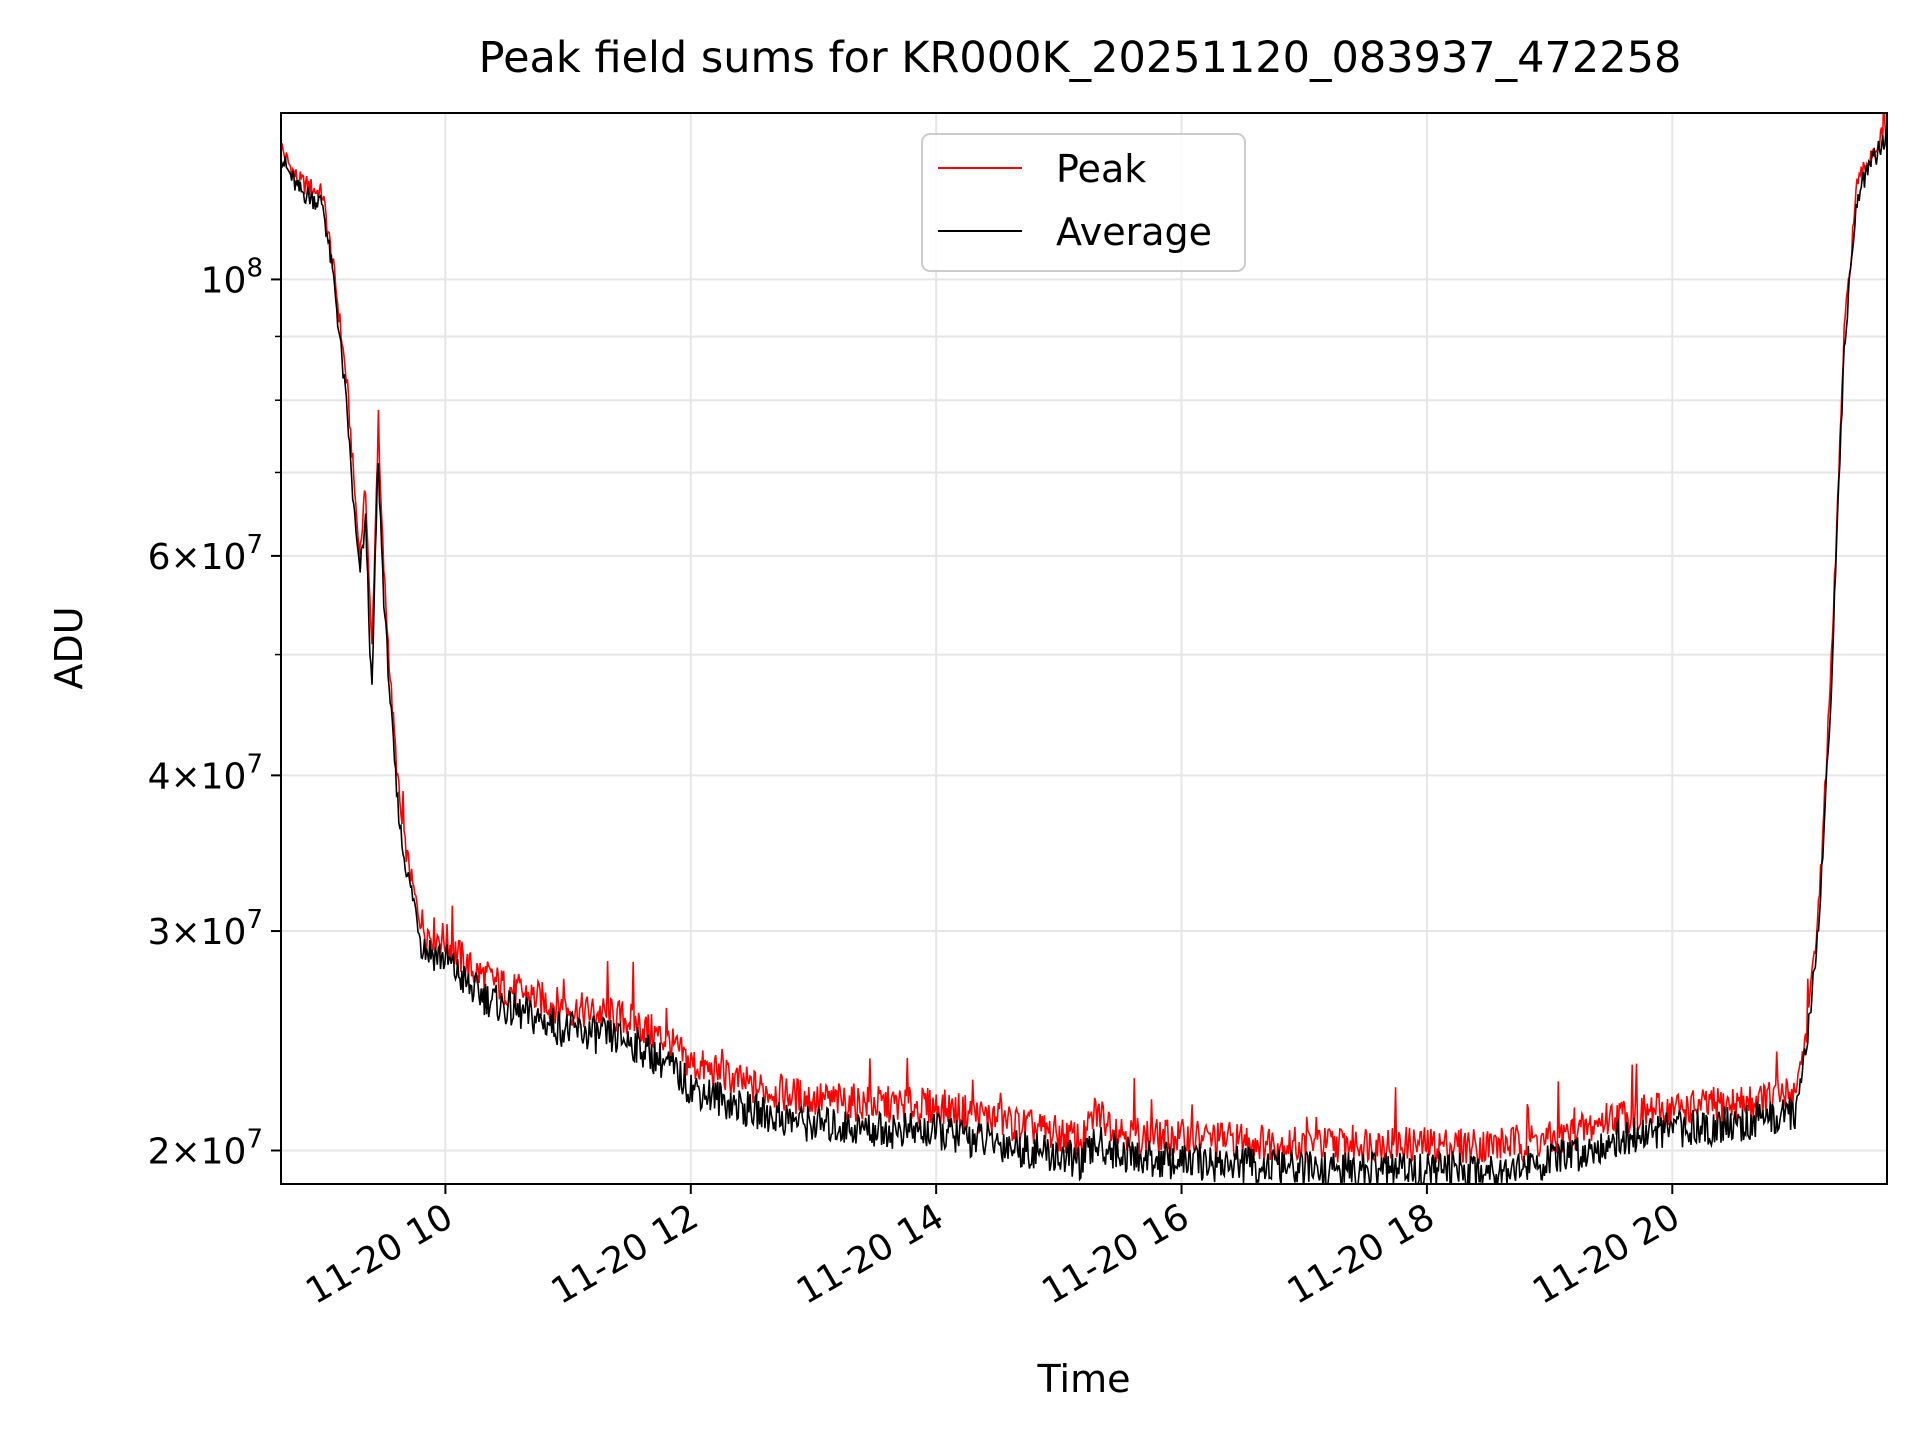 This screenshot has height=1444, width=1920. What do you see at coordinates (1134, 232) in the screenshot?
I see `legend-average-label: Average` at bounding box center [1134, 232].